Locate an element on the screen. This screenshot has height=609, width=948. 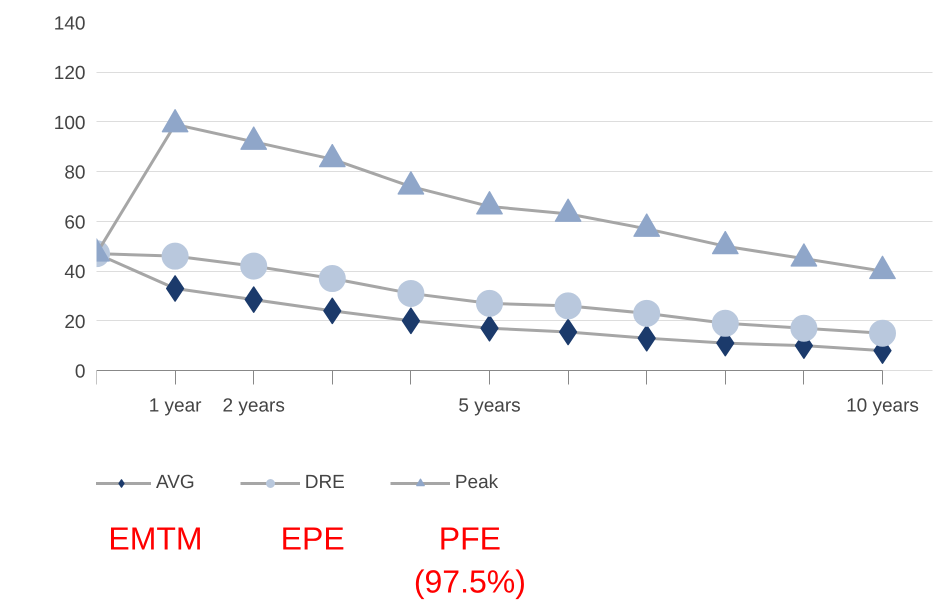
y-tick-label: 120 is located at coordinates (70, 73).